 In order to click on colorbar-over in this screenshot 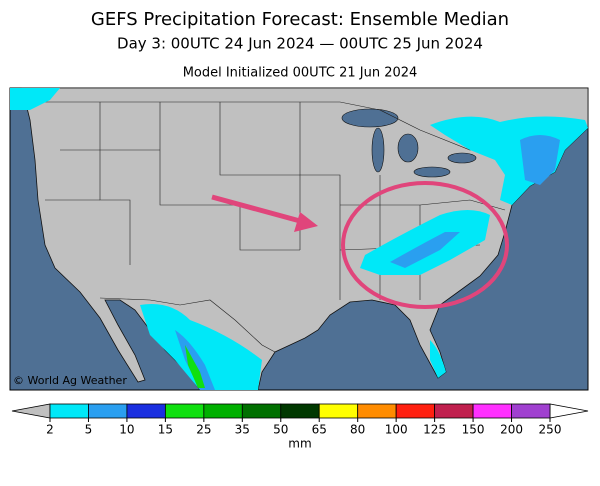, I will do `click(569, 411)`.